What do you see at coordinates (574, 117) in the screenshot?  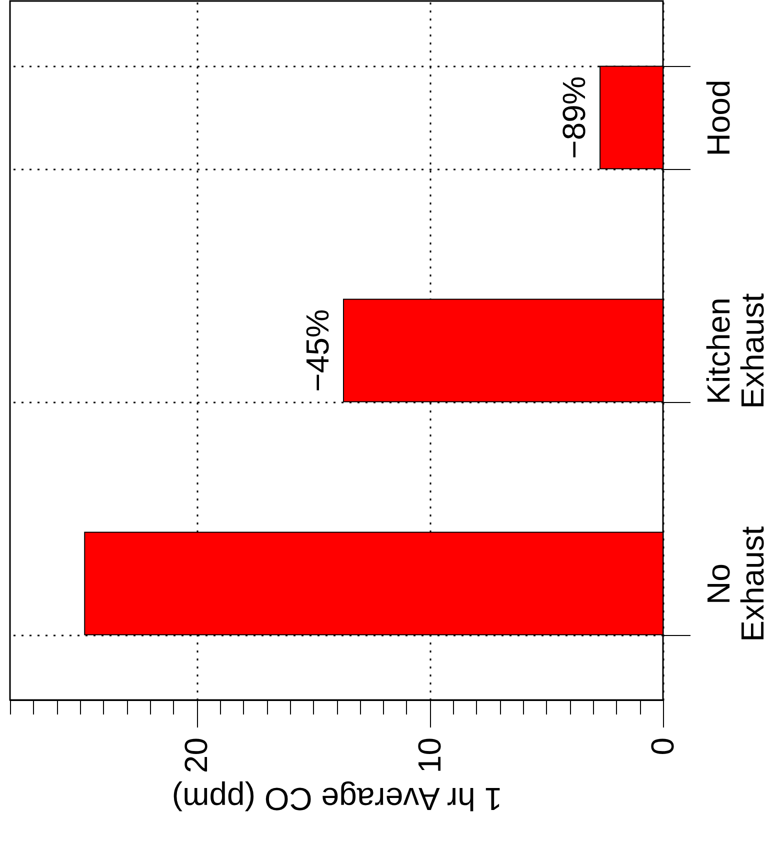 I see `annotation: −89%` at bounding box center [574, 117].